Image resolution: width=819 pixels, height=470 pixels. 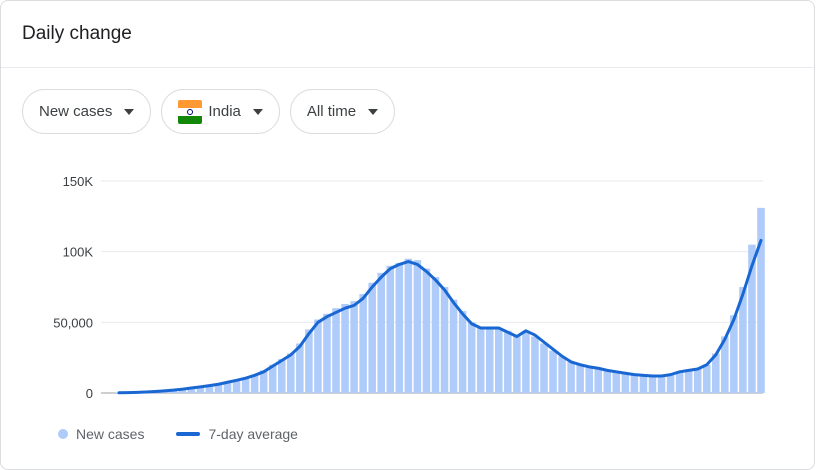 I want to click on seven-day-average-legend-label: 7-day average, so click(x=253, y=434).